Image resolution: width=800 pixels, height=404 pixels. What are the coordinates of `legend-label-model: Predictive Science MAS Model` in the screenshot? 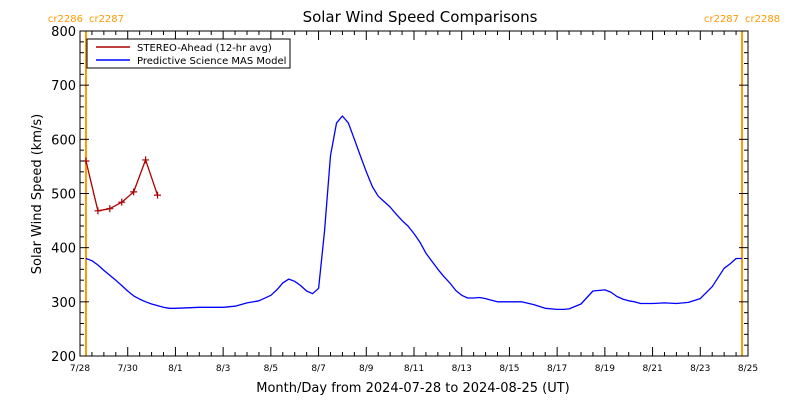 It's located at (211, 61).